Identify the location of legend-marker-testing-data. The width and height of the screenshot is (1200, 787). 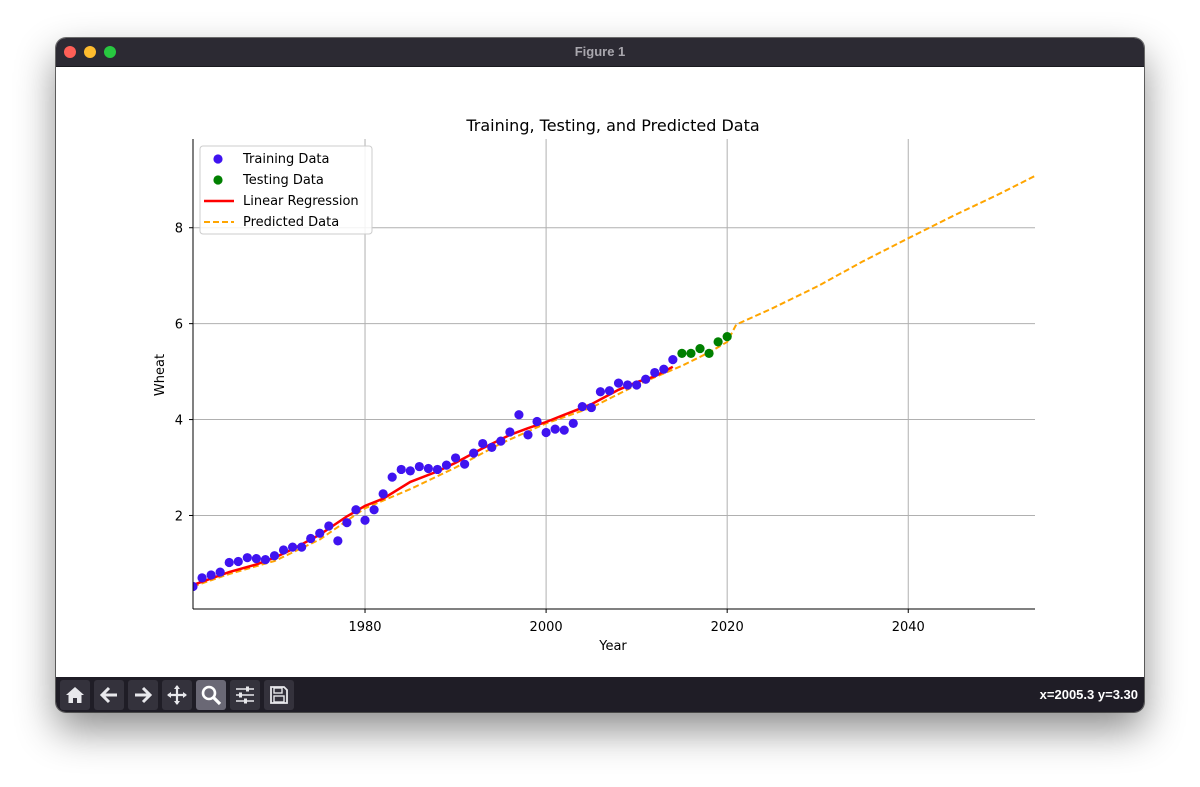
(218, 180).